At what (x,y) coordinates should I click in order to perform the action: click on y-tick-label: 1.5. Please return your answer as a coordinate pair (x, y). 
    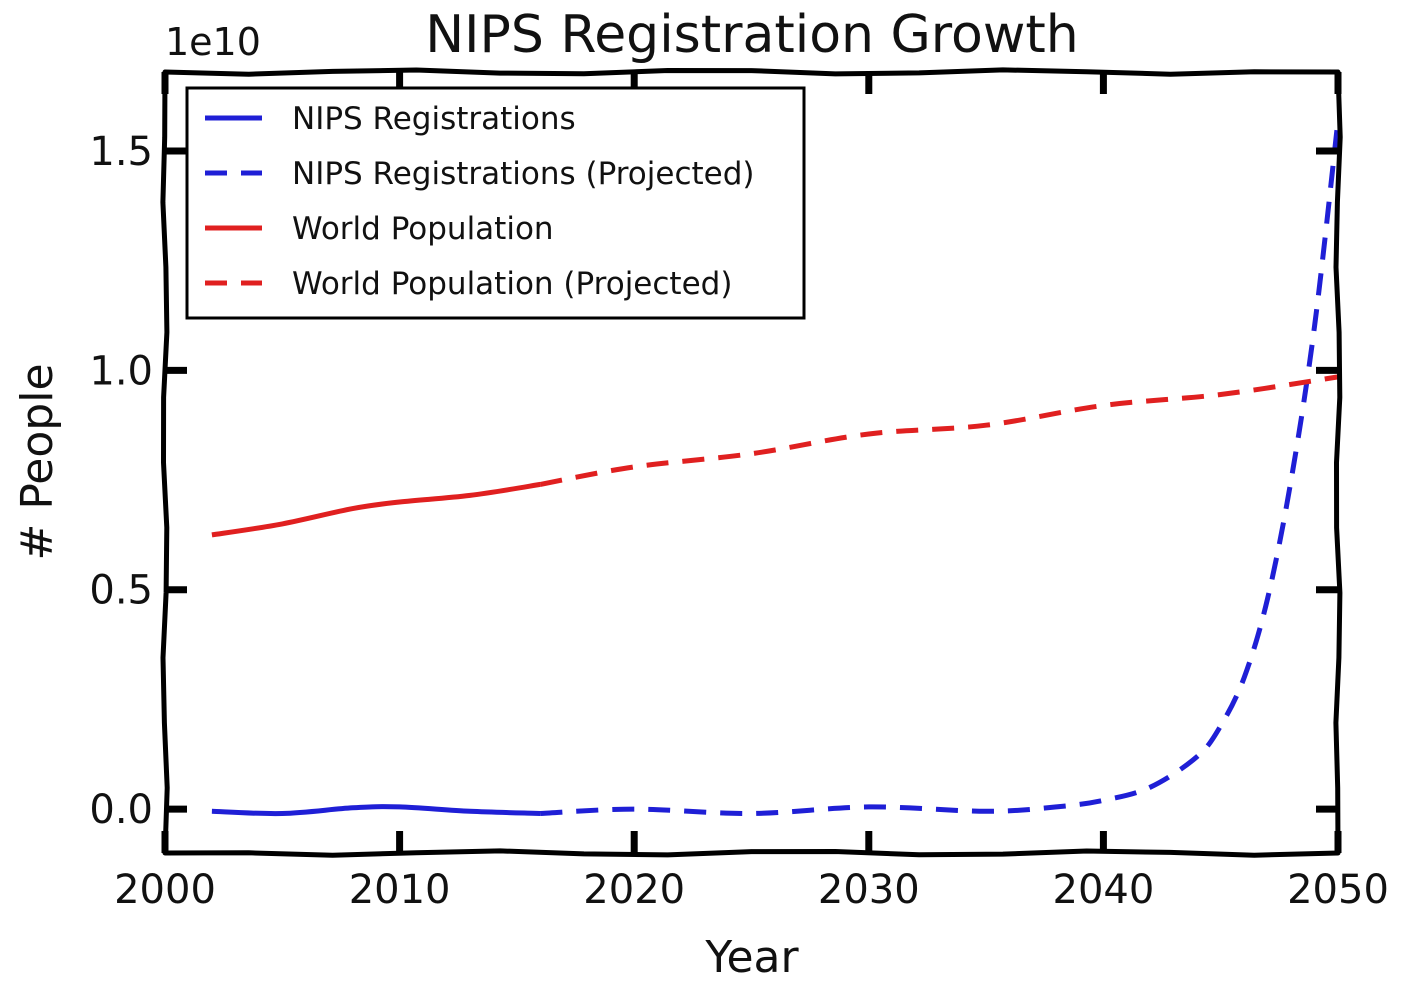
    Looking at the image, I should click on (121, 152).